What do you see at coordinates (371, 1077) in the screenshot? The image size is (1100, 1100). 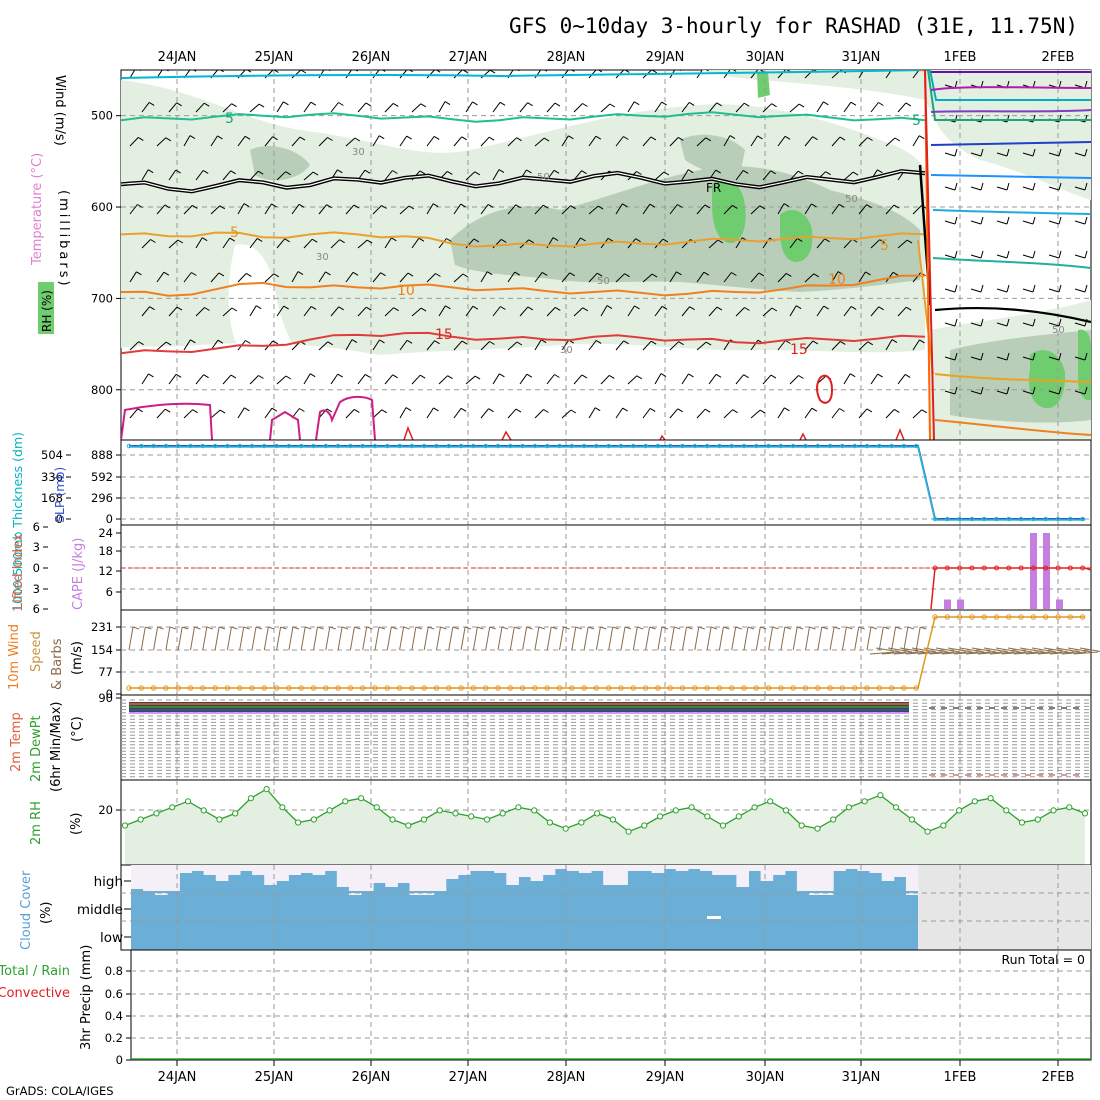 I see `bottom-date-label: 26JAN` at bounding box center [371, 1077].